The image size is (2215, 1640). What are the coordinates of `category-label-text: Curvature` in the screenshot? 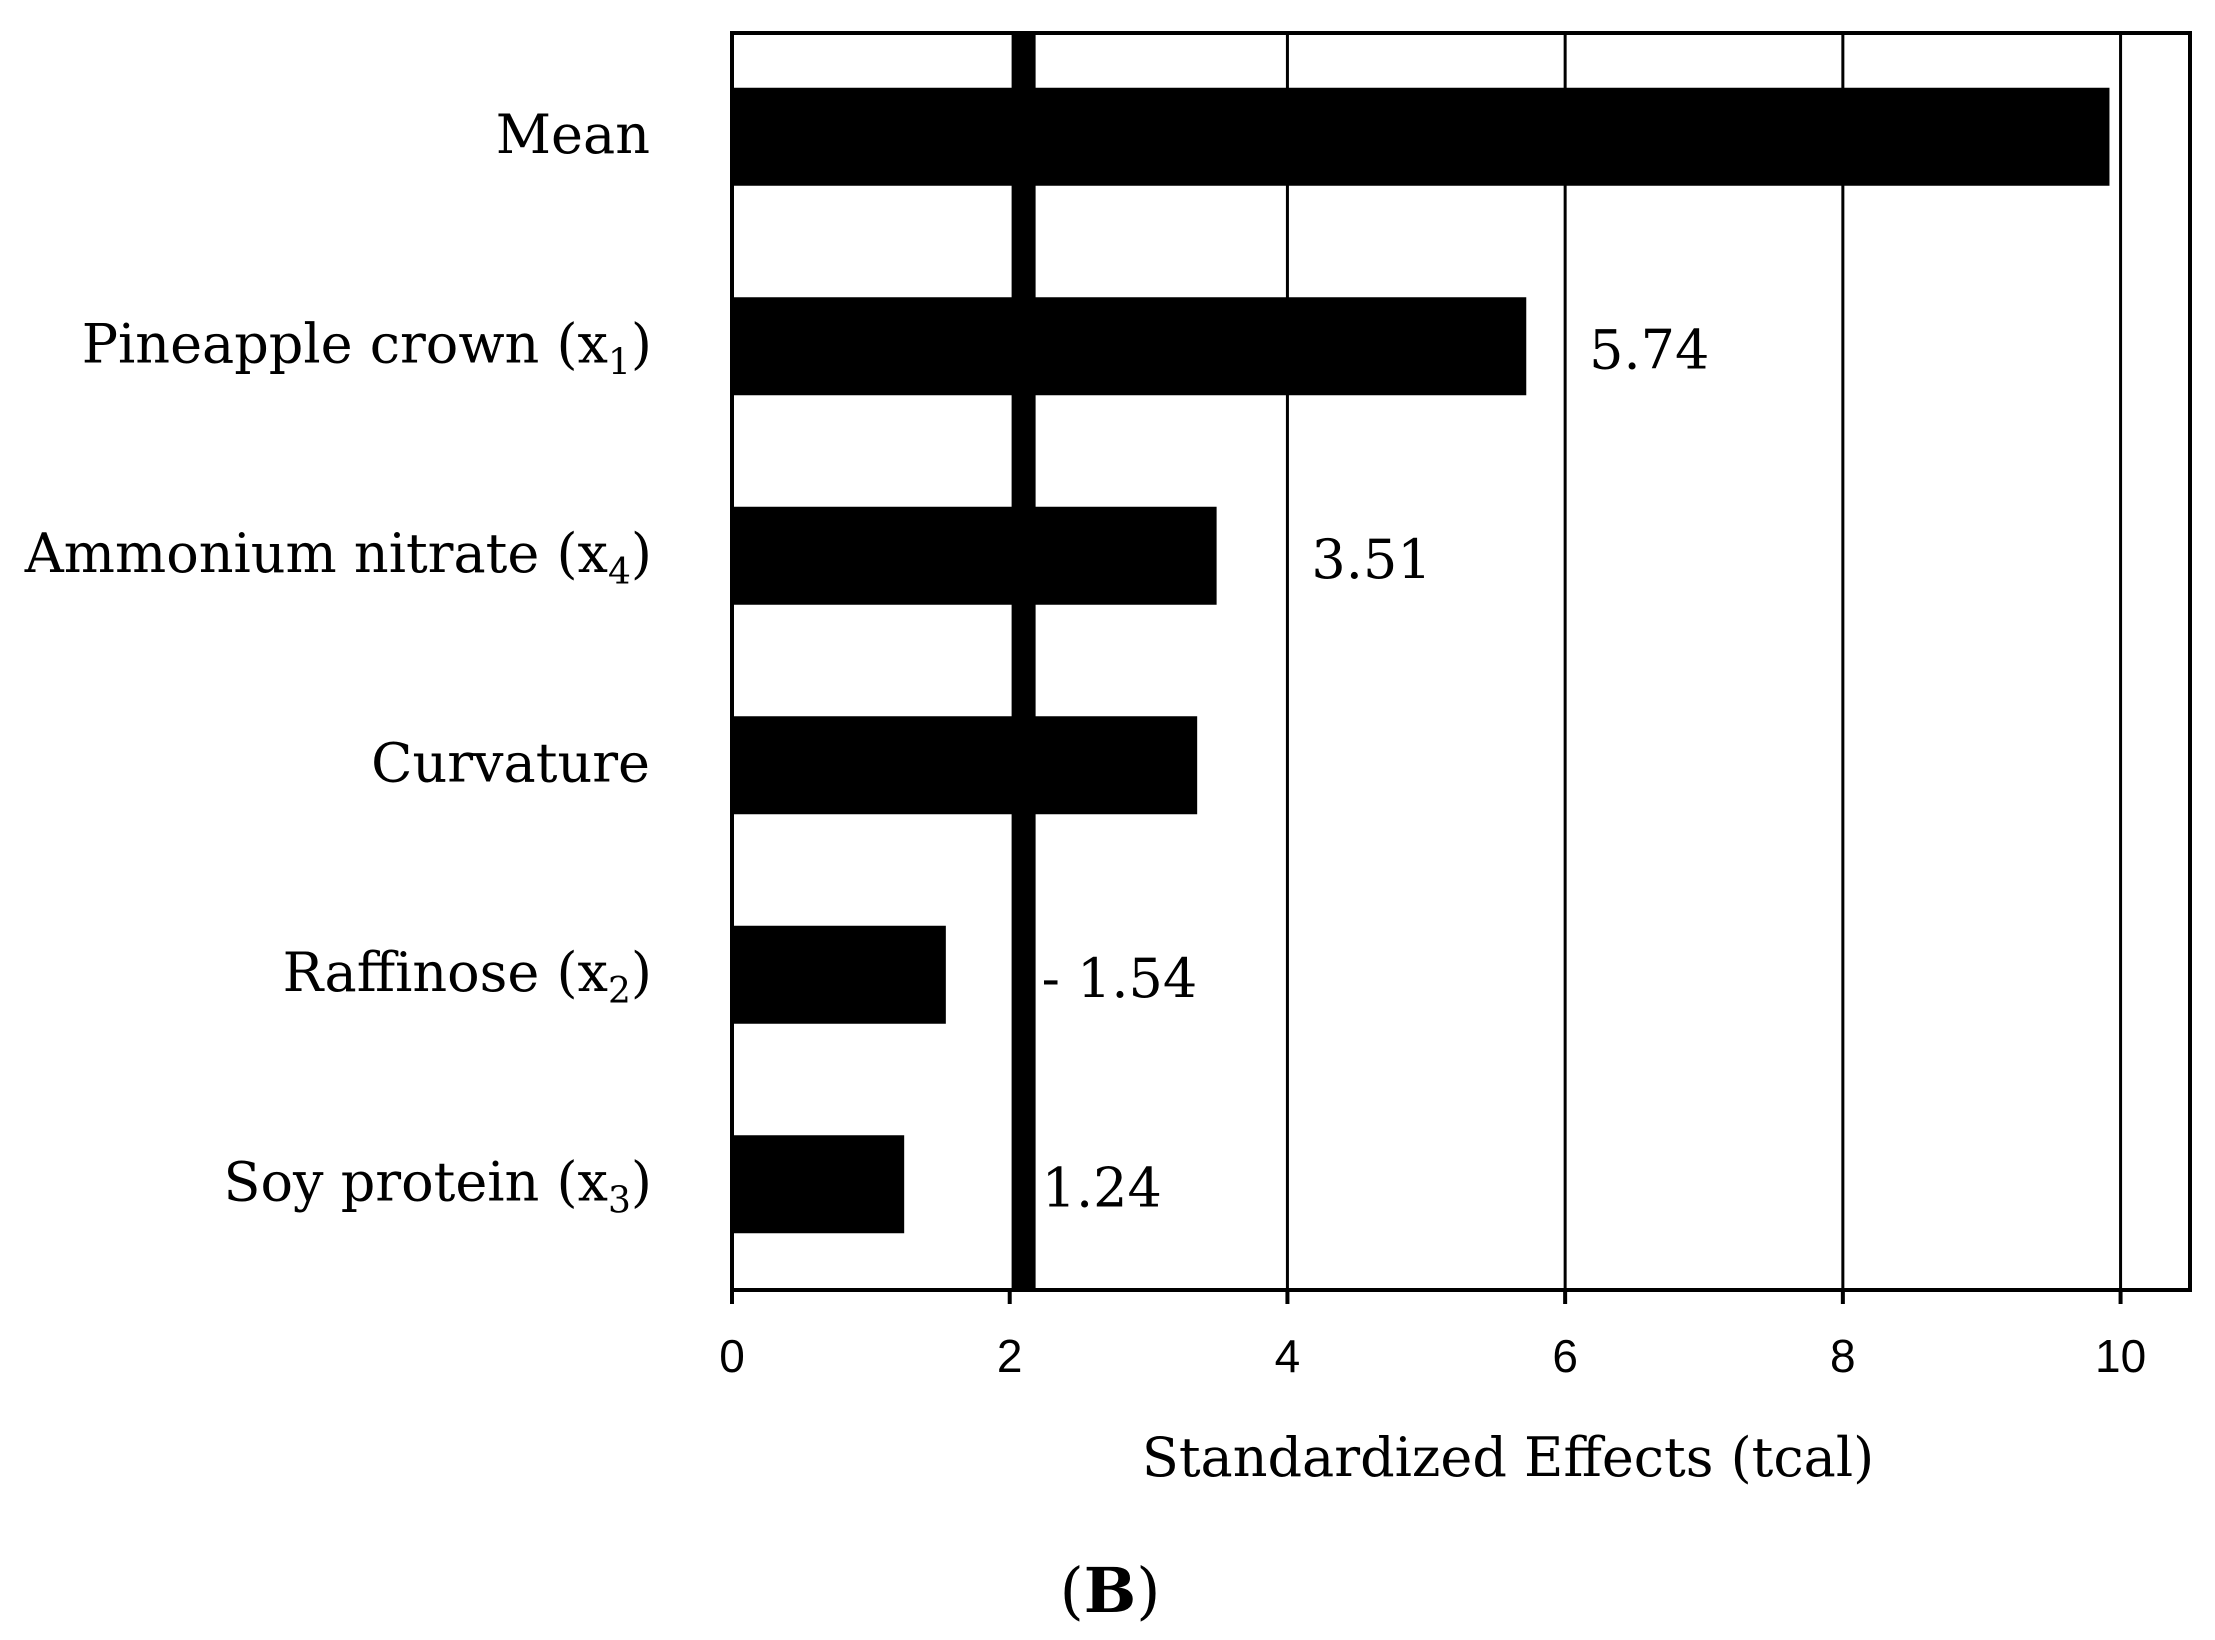 It's located at (510, 762).